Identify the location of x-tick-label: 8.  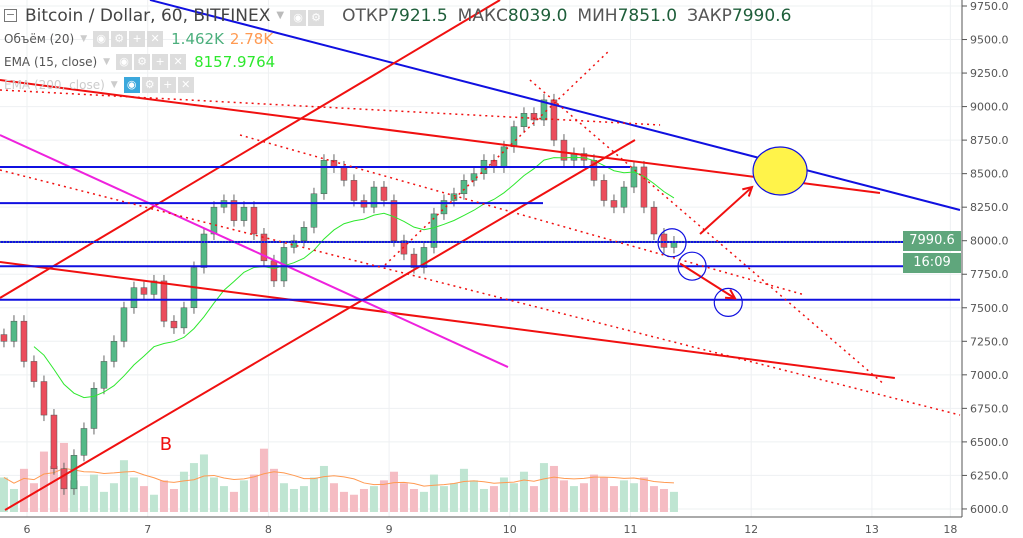
(268, 529).